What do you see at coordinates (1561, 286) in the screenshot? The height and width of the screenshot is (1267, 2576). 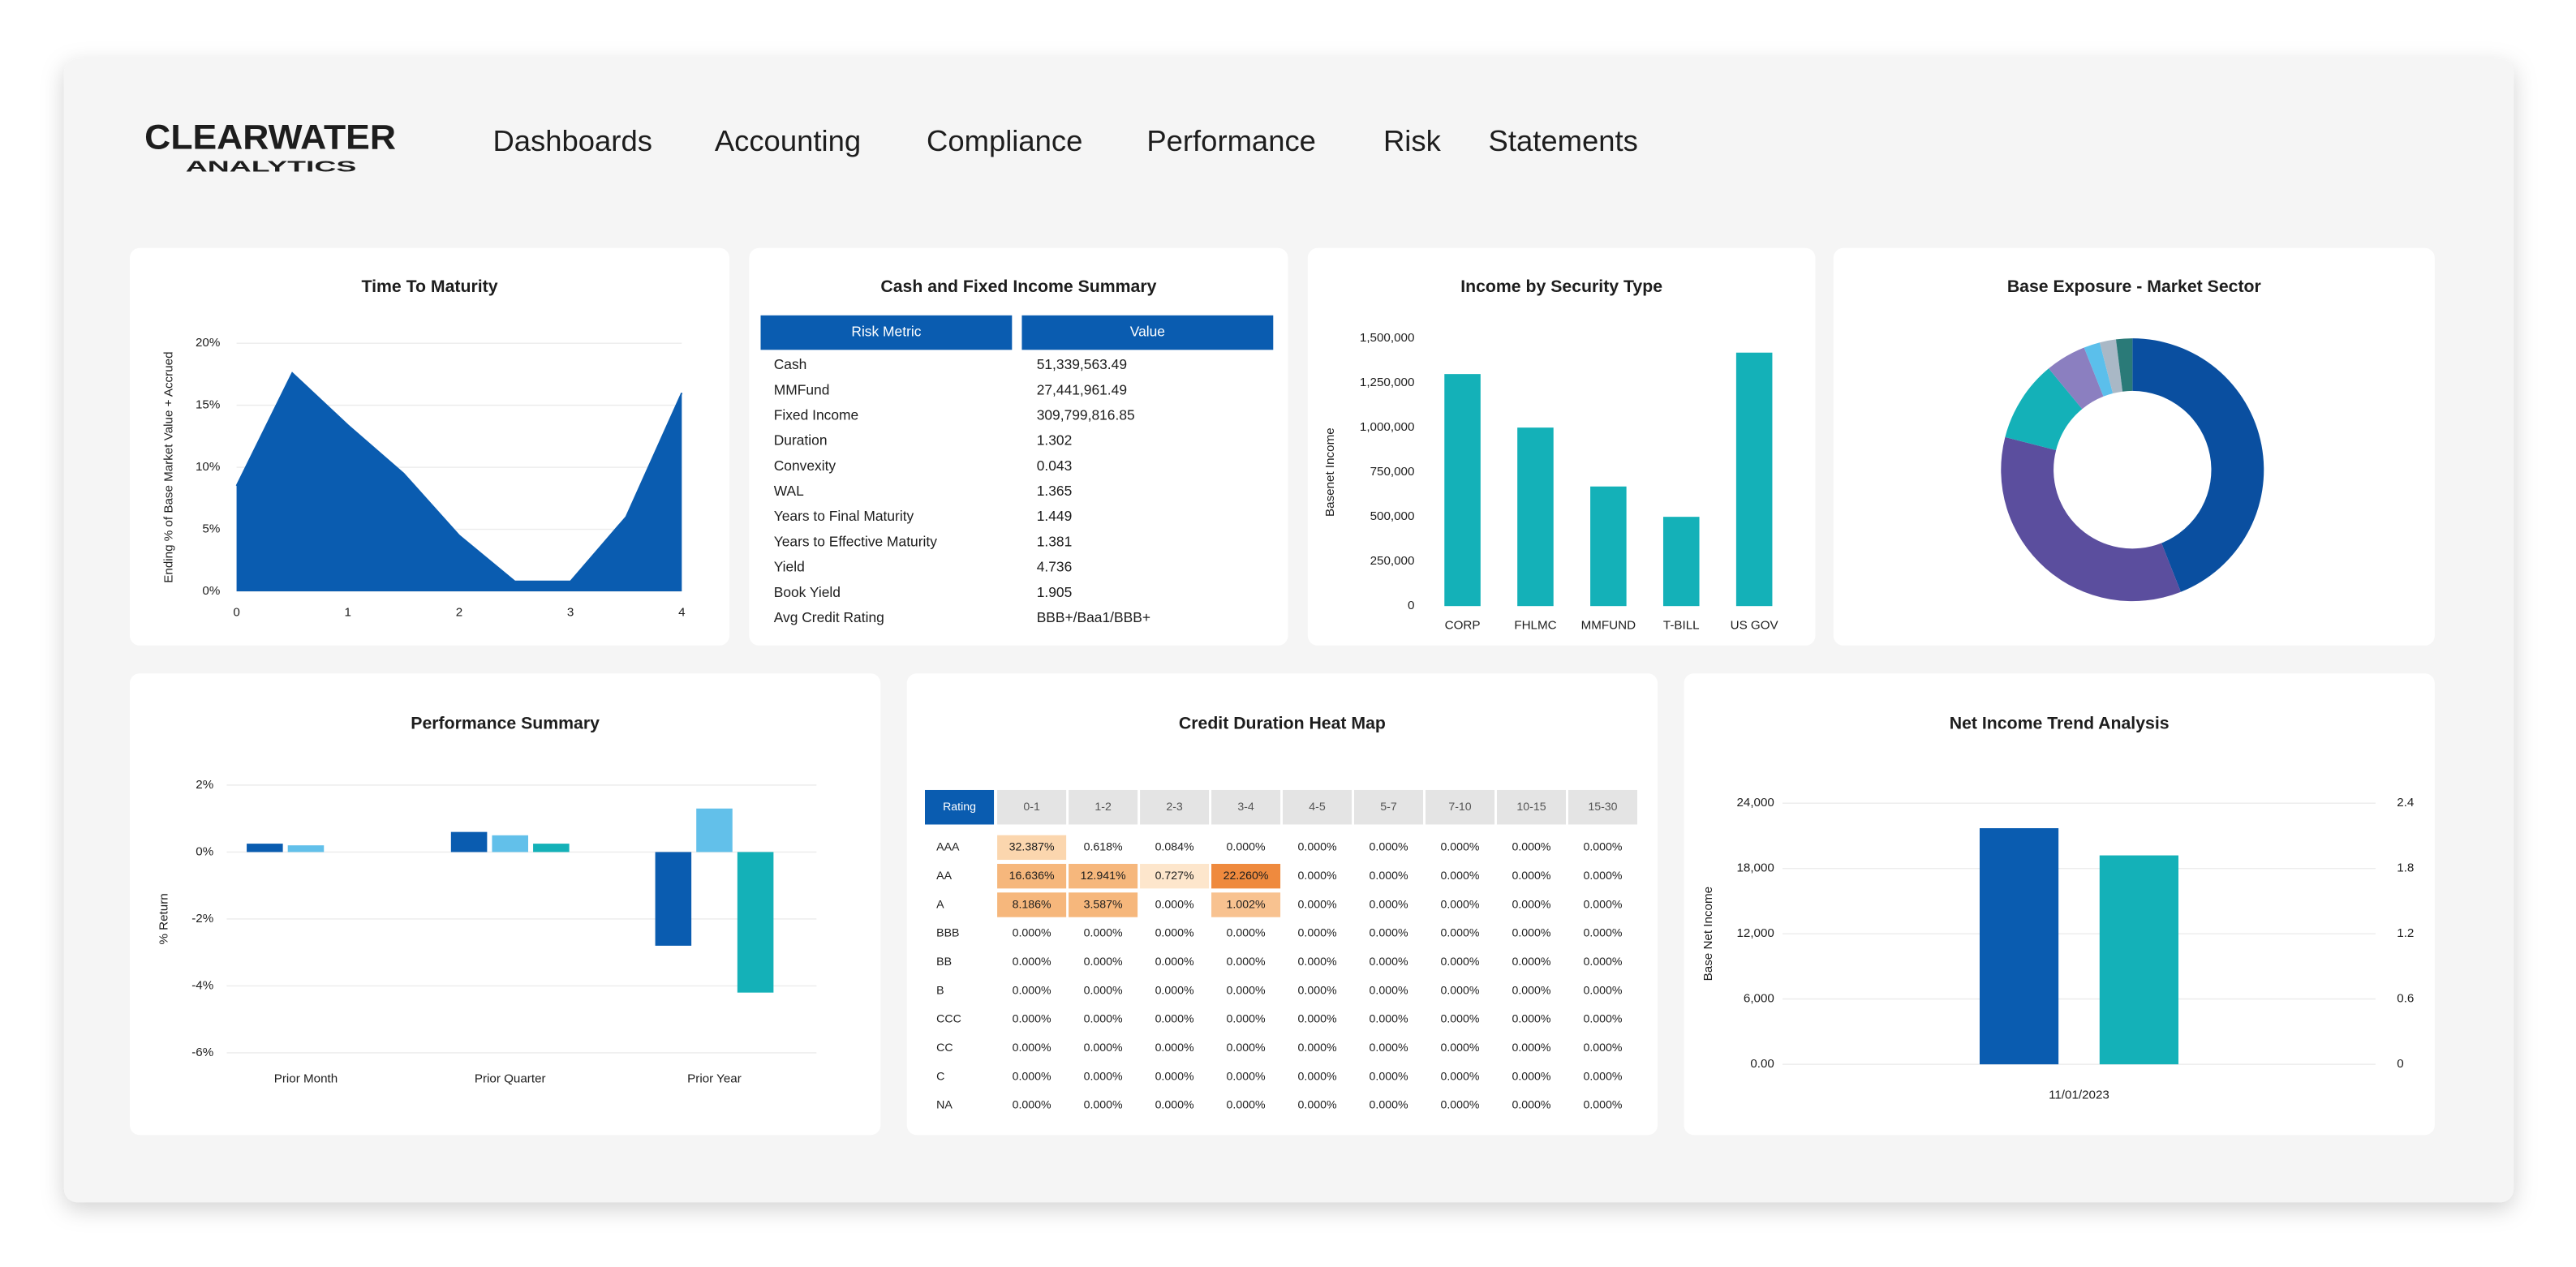 I see `chart-title: Income by Security Type` at bounding box center [1561, 286].